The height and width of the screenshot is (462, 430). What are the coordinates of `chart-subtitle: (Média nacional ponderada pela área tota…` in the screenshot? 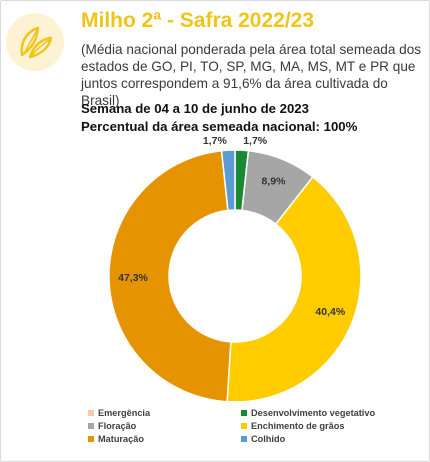 It's located at (251, 75).